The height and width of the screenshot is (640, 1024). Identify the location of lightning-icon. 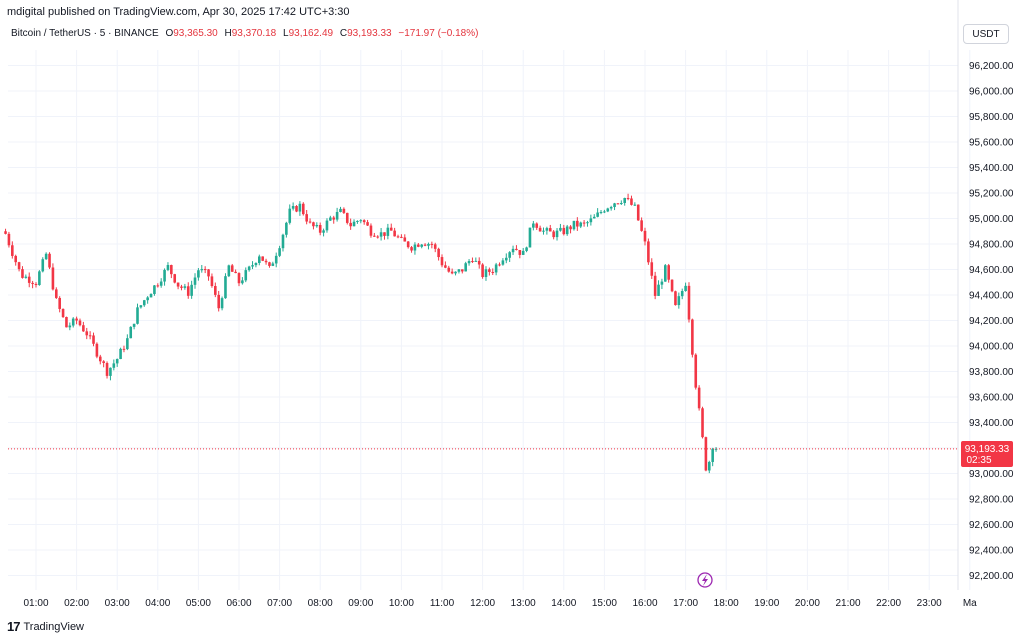
(705, 580).